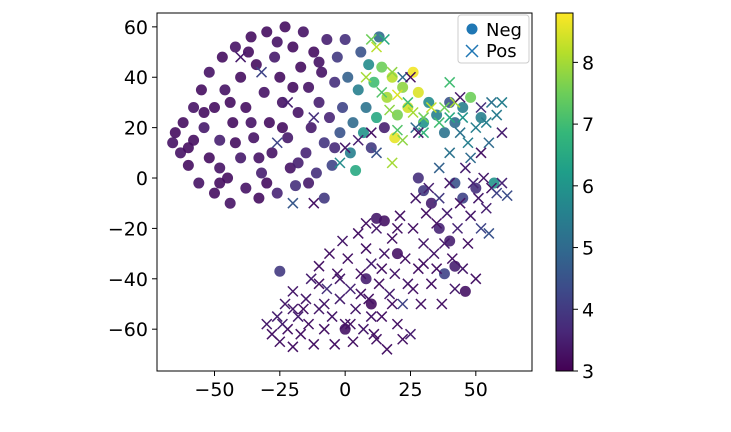 This screenshot has width=731, height=432. I want to click on y-axis: −60 −40 −20 0 20 40 60, so click(132, 179).